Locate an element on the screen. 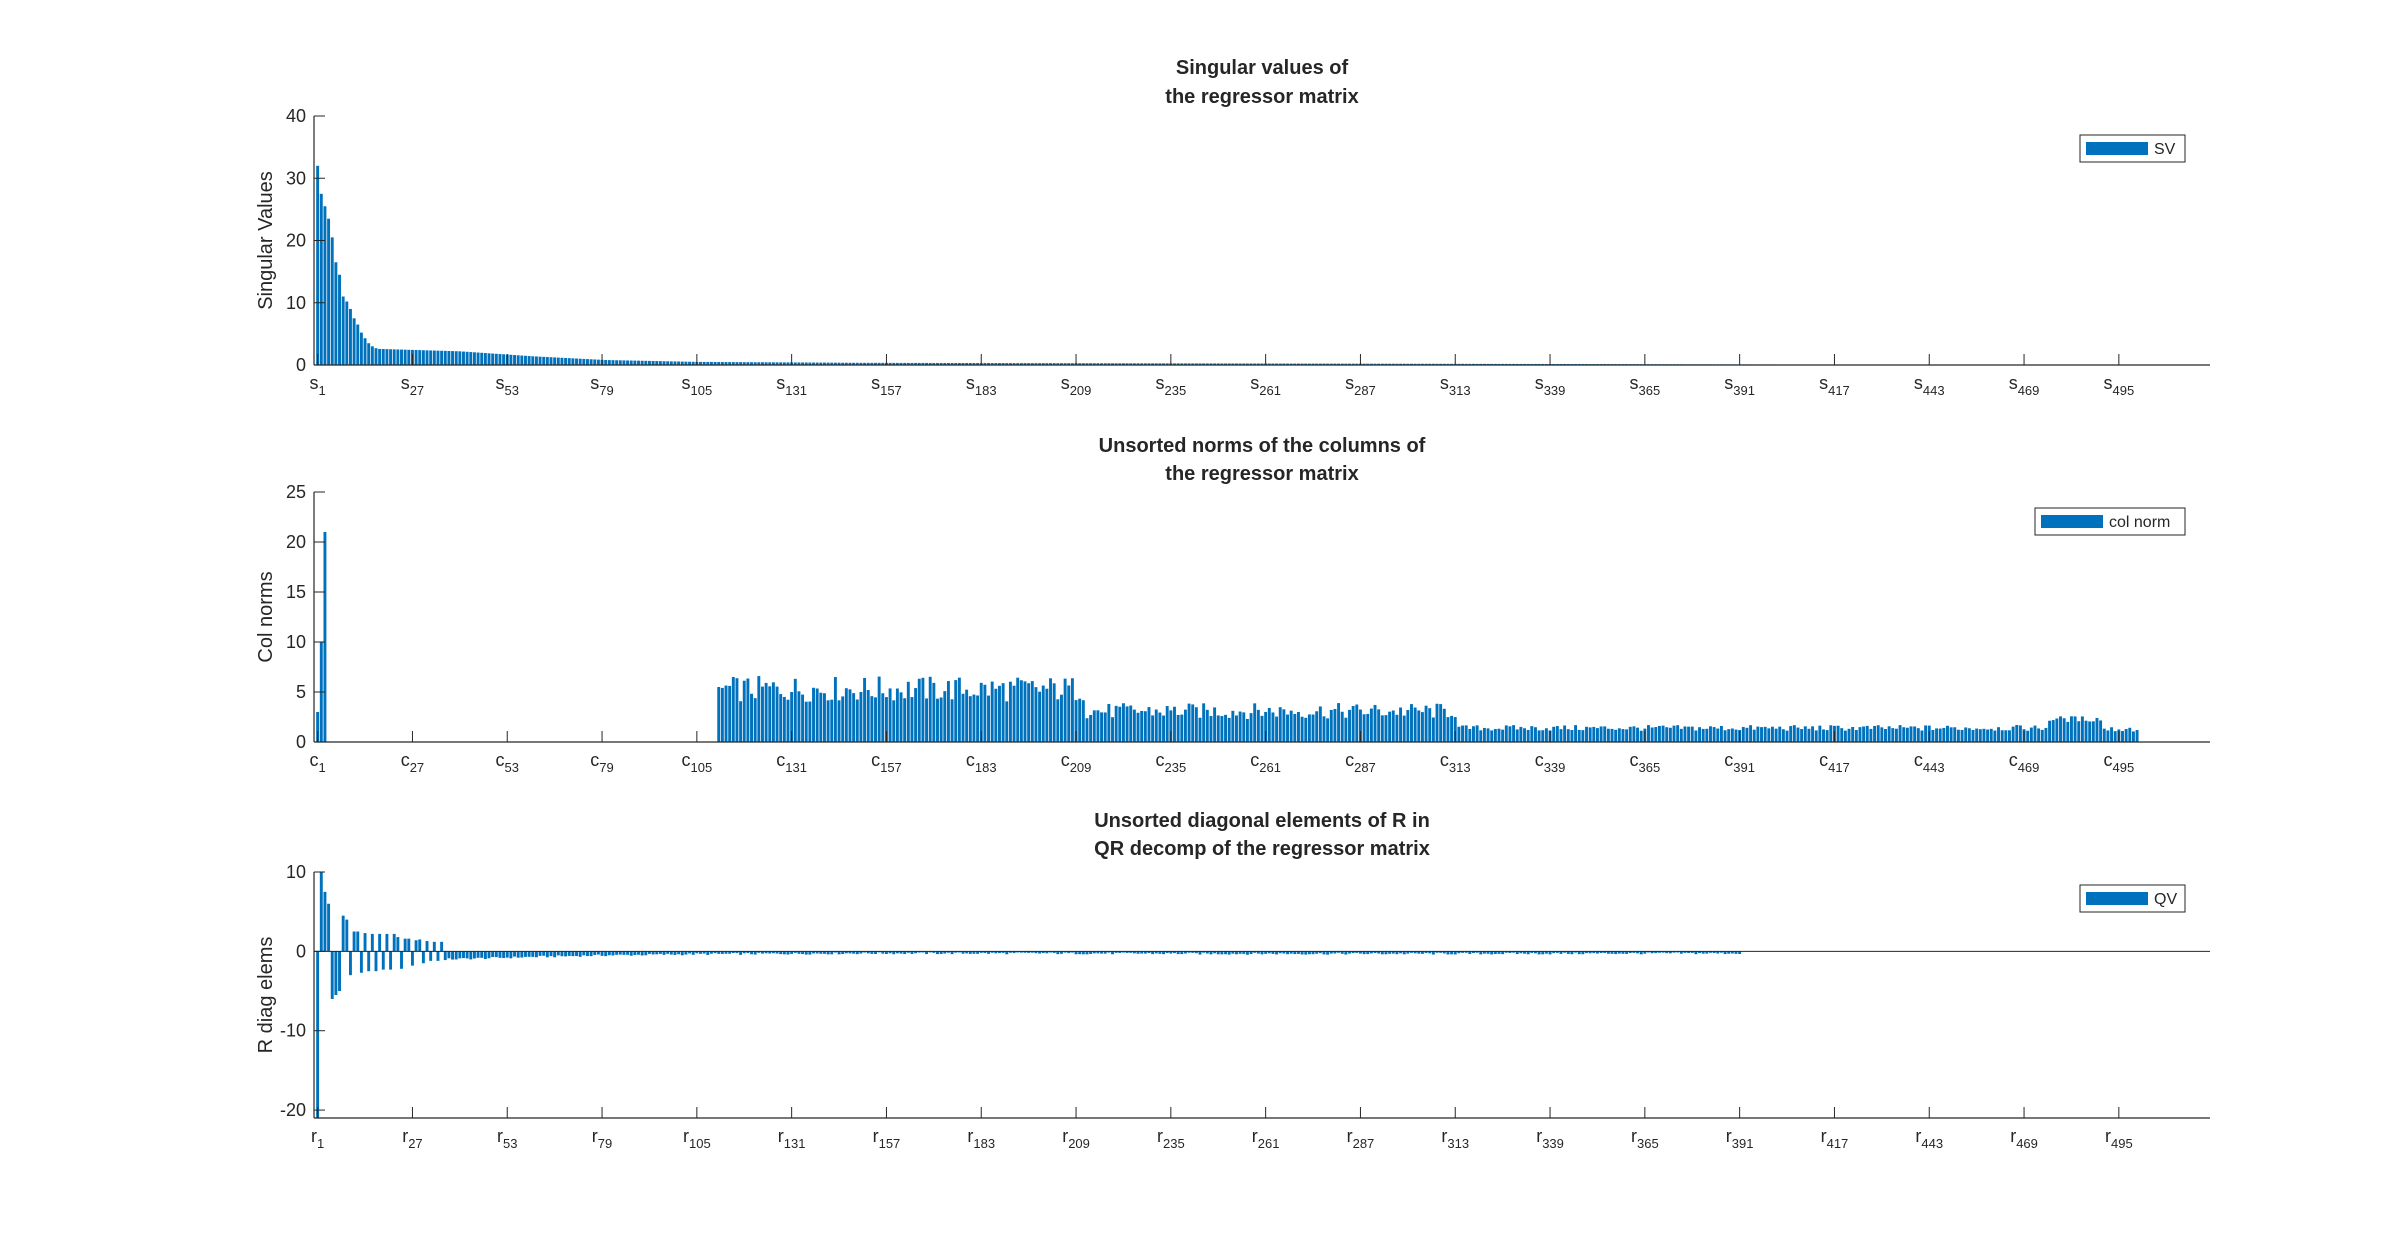 The height and width of the screenshot is (1243, 2405). x-tick-label: s287 is located at coordinates (1360, 385).